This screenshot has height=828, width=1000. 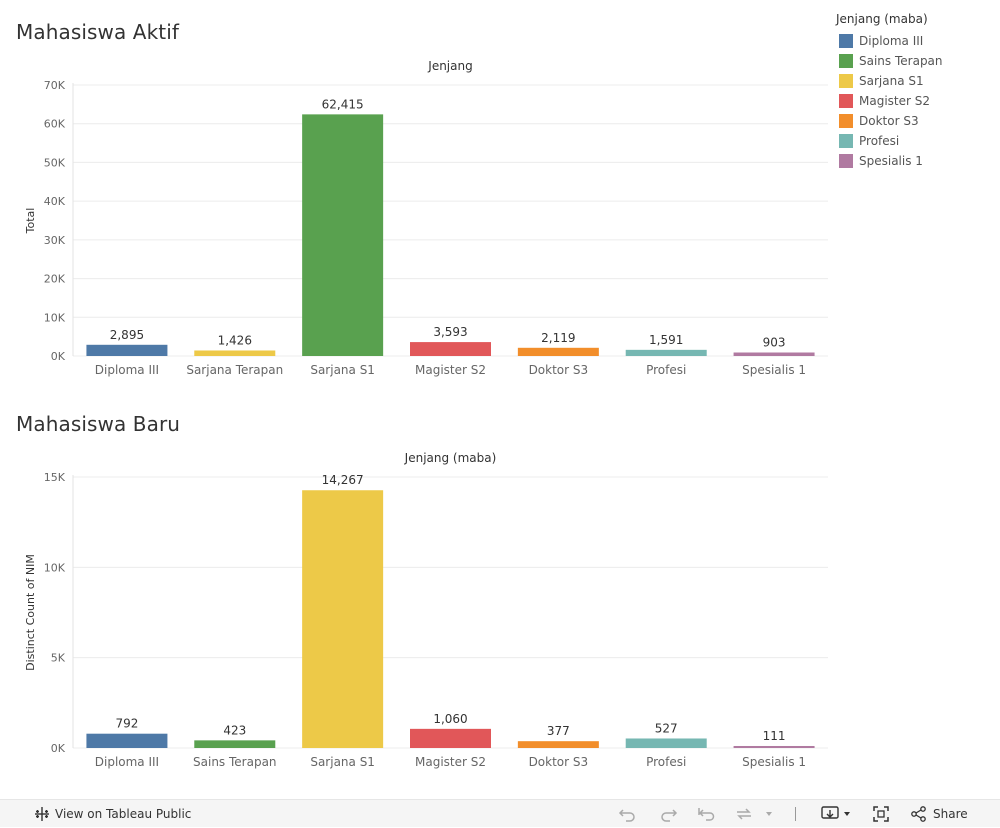 I want to click on redo-button, so click(x=668, y=814).